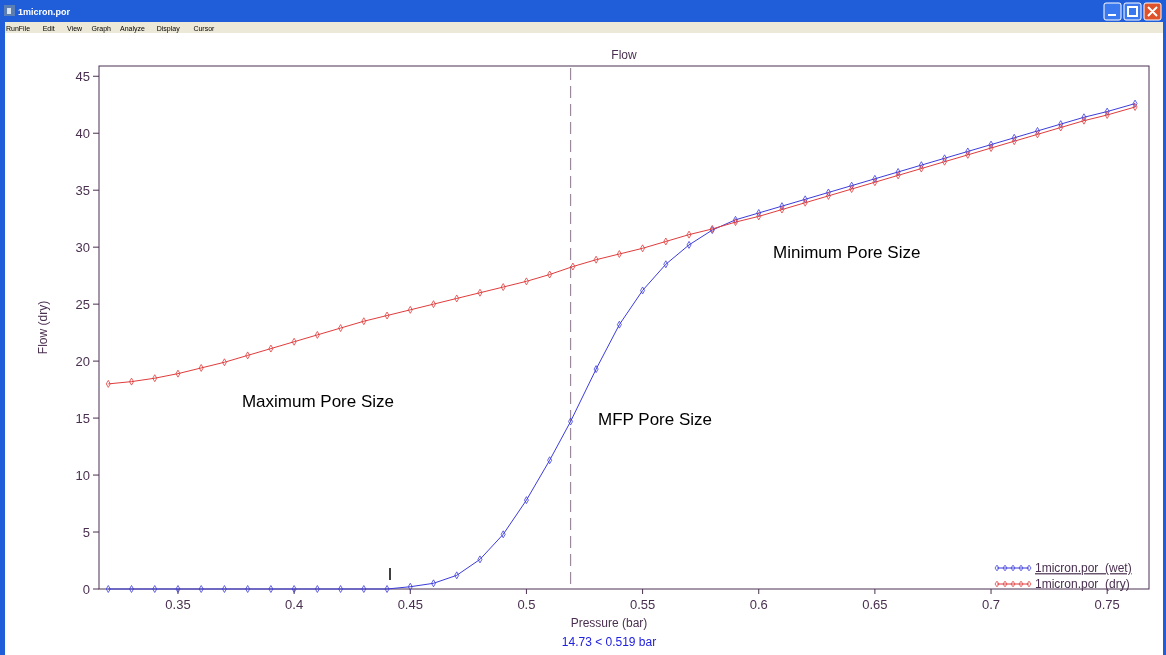 The height and width of the screenshot is (655, 1166). Describe the element at coordinates (1082, 584) in the screenshot. I see `legend-label: 1micron.por (dry)` at that location.